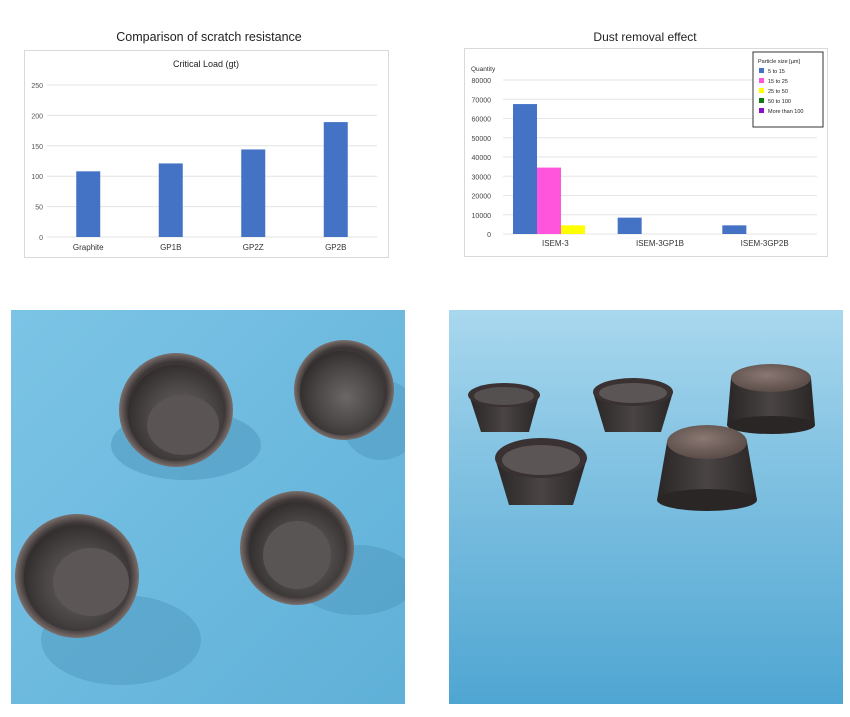  What do you see at coordinates (482, 100) in the screenshot?
I see `chart2-ytick-label: 70000` at bounding box center [482, 100].